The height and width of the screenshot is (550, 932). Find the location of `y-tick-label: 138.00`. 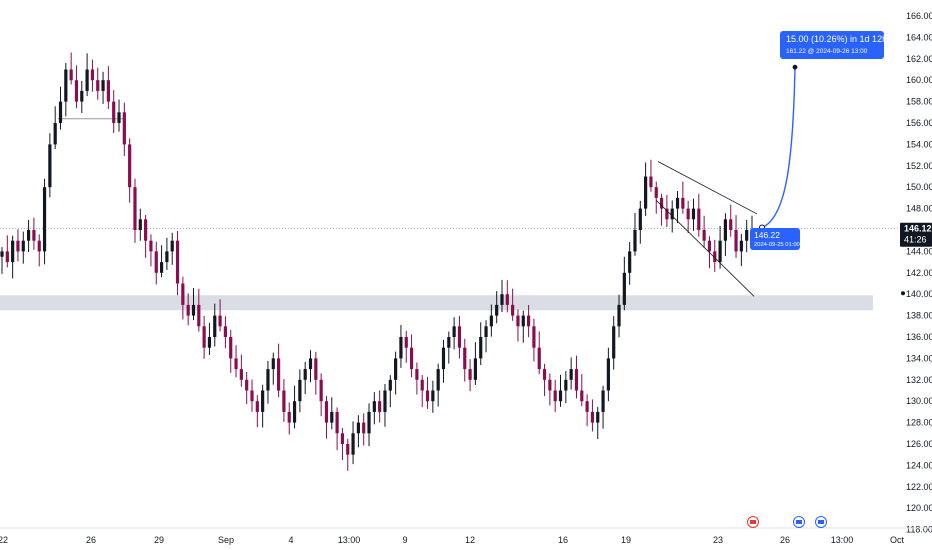

y-tick-label: 138.00 is located at coordinates (919, 316).